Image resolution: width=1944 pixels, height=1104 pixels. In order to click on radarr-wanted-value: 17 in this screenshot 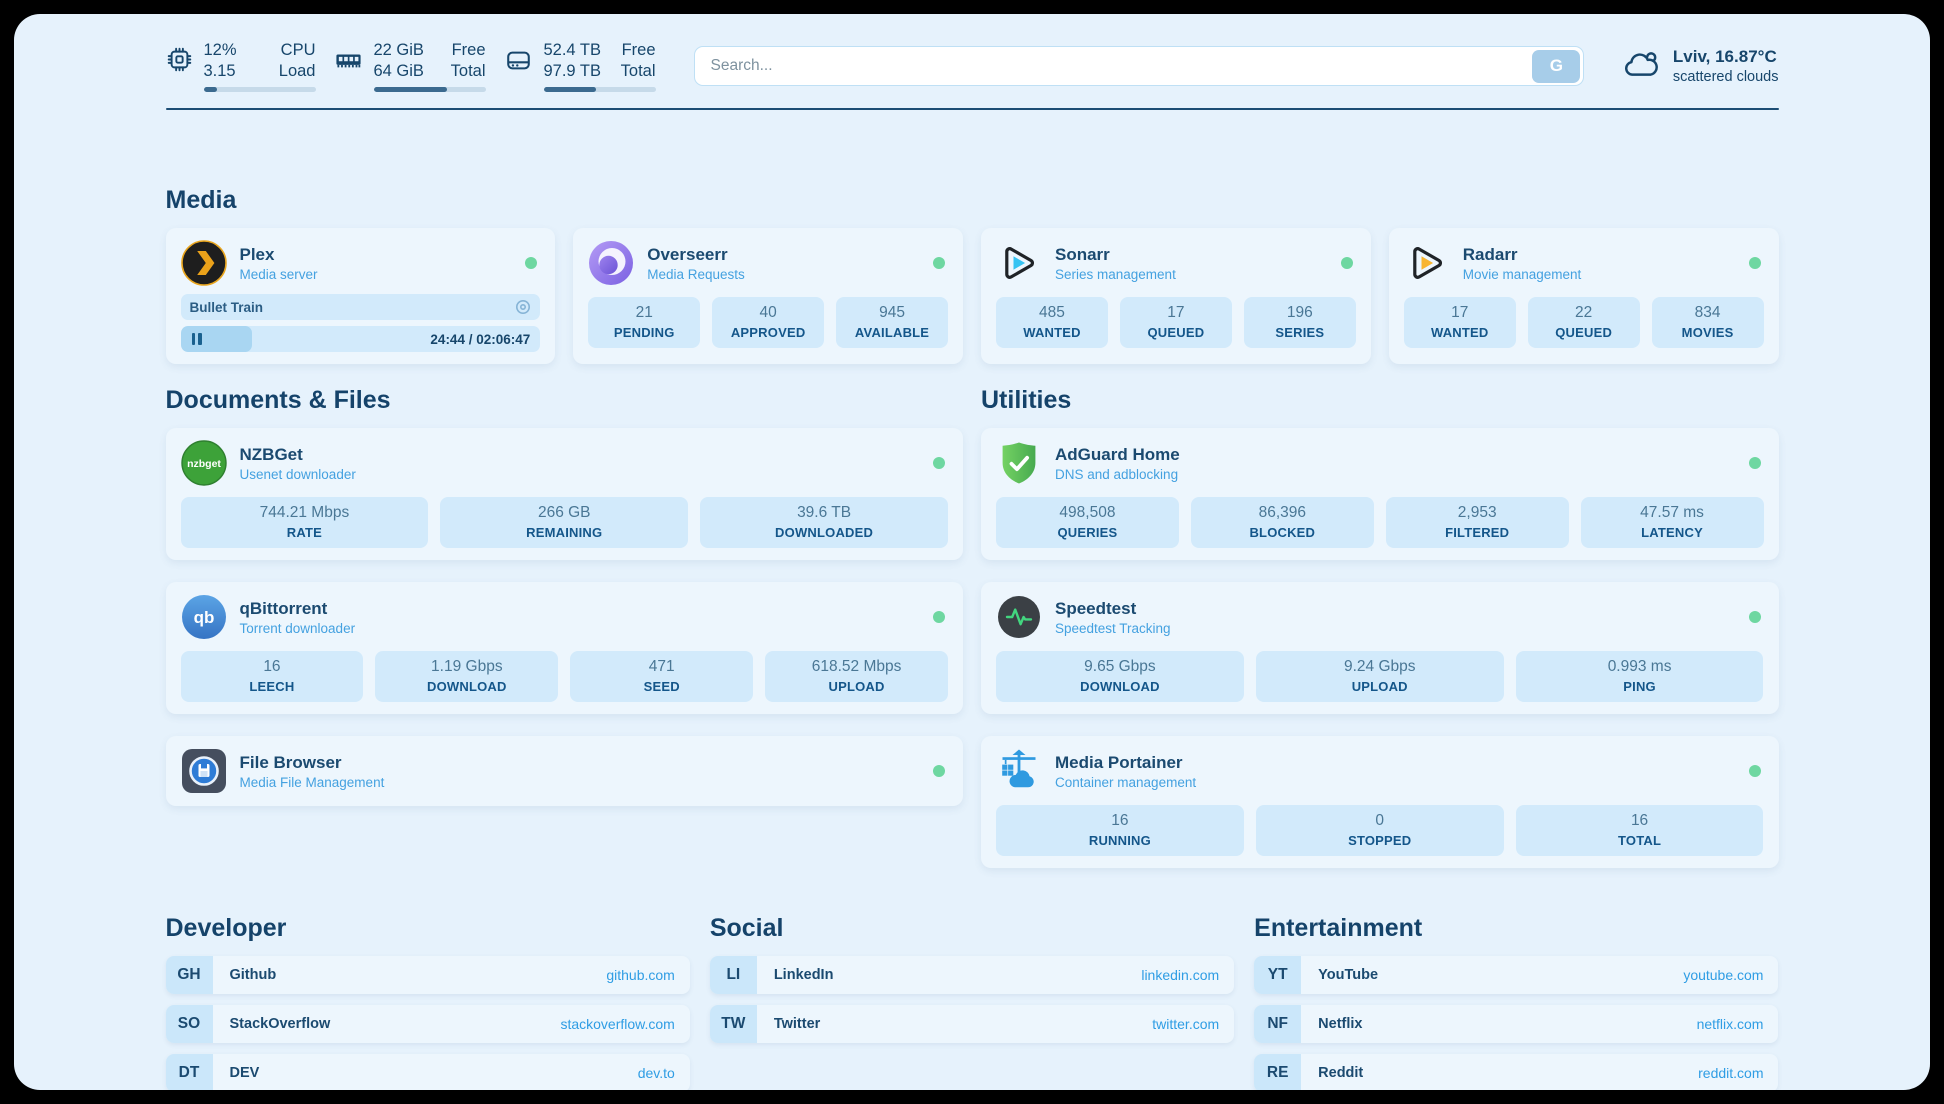, I will do `click(1460, 312)`.